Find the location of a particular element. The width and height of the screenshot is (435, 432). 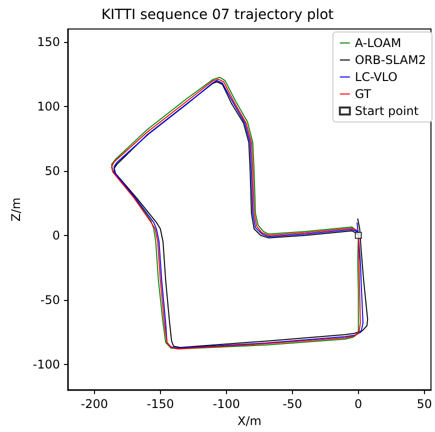

y-tick-label: 50 is located at coordinates (52, 171).